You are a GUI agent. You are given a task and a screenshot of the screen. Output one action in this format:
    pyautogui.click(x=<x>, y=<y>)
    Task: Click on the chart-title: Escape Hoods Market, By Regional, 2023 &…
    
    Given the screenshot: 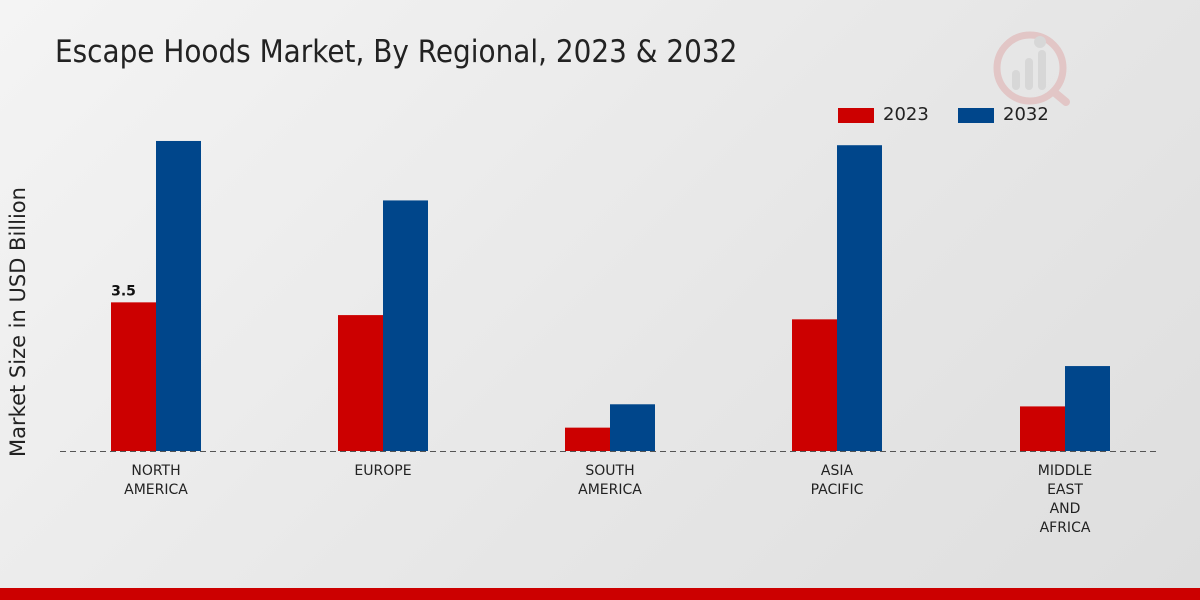 What is the action you would take?
    pyautogui.click(x=396, y=52)
    